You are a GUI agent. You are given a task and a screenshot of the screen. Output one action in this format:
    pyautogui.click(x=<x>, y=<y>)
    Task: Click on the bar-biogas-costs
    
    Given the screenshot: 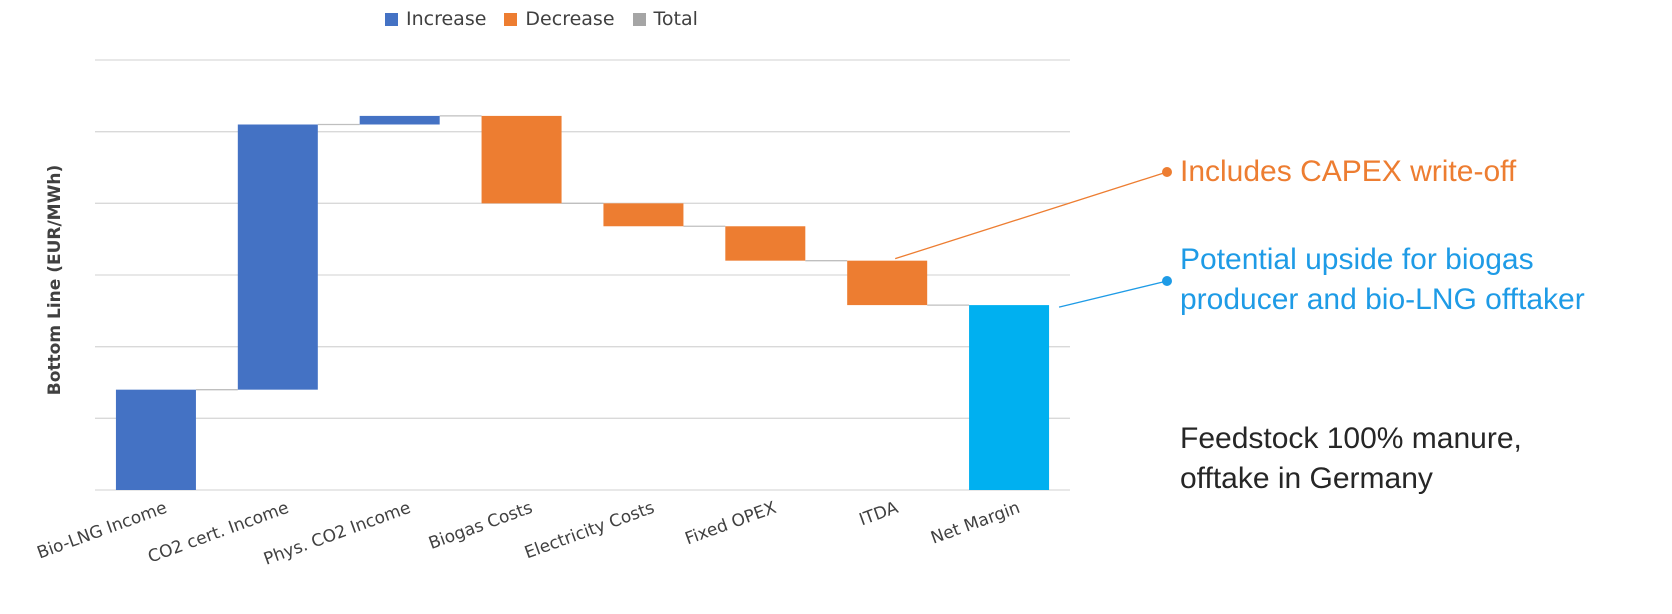 What is the action you would take?
    pyautogui.click(x=521, y=159)
    